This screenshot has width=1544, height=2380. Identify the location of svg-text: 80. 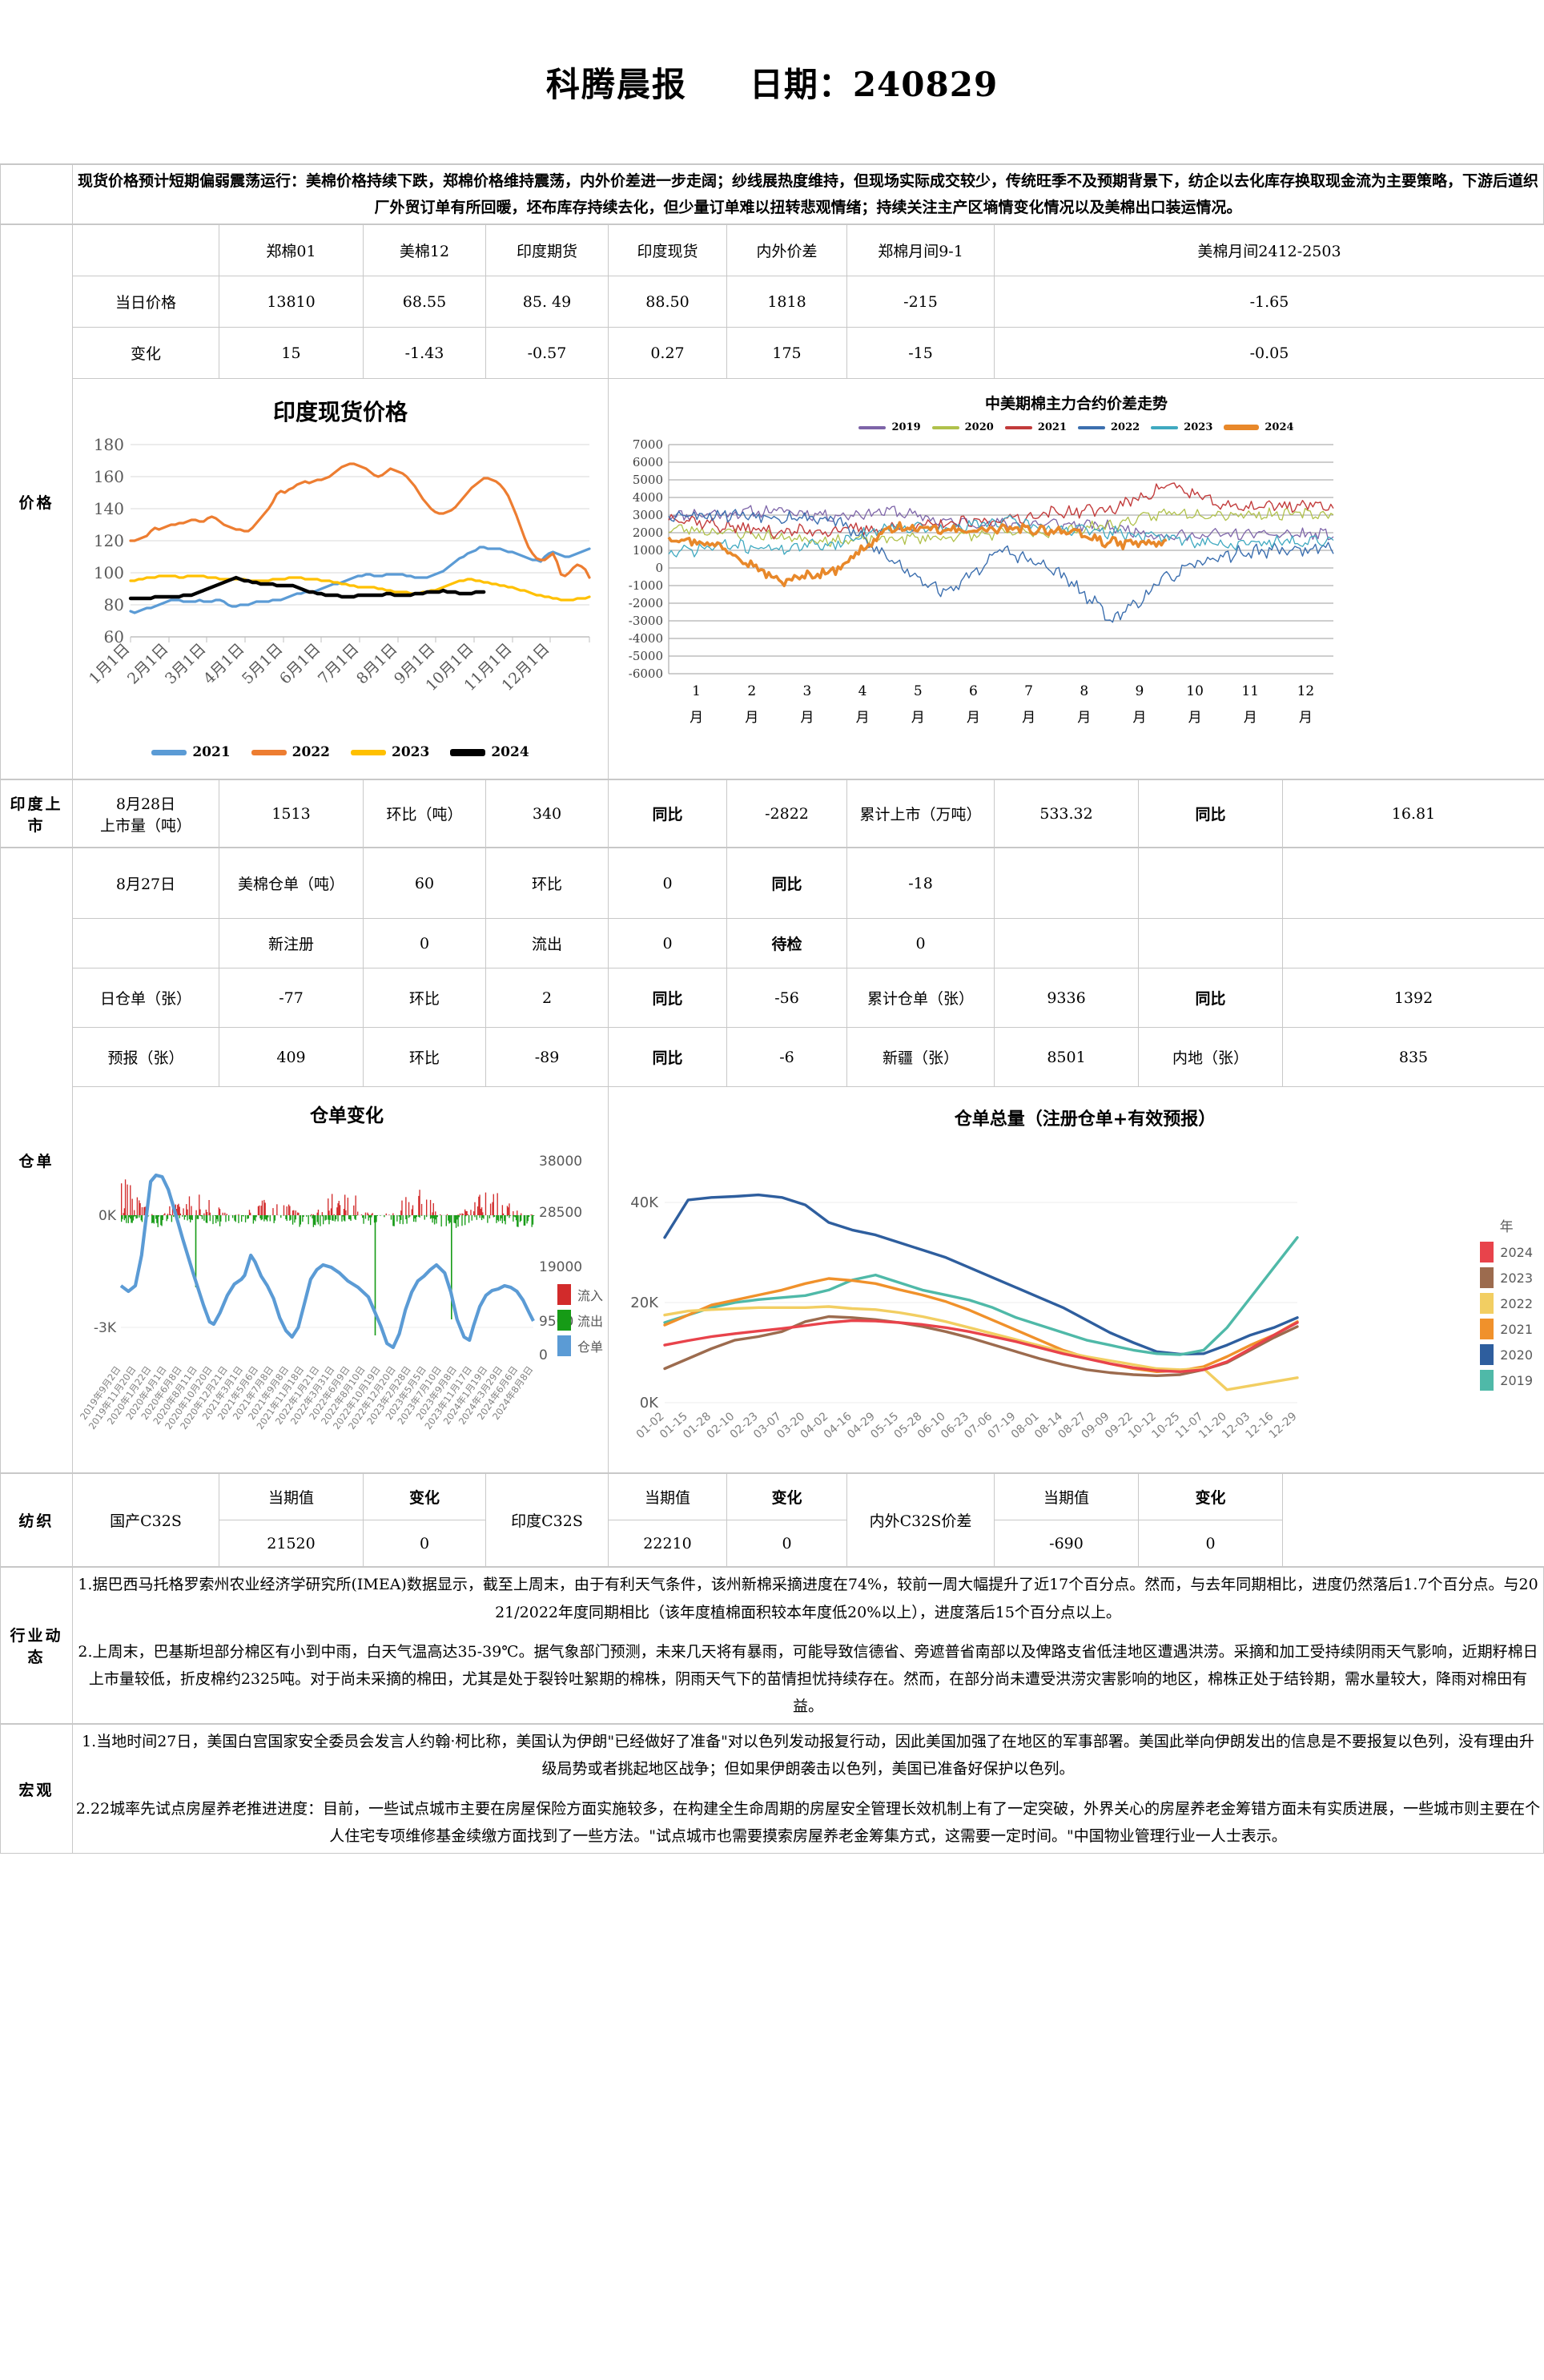
(114, 604).